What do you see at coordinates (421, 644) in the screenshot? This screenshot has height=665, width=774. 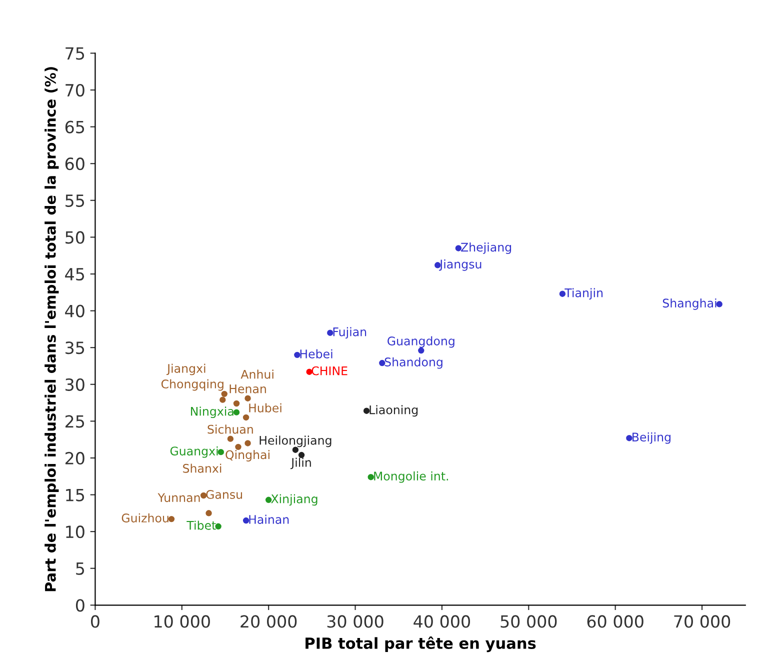 I see `x-axis-title: PIB total par tête en yuans` at bounding box center [421, 644].